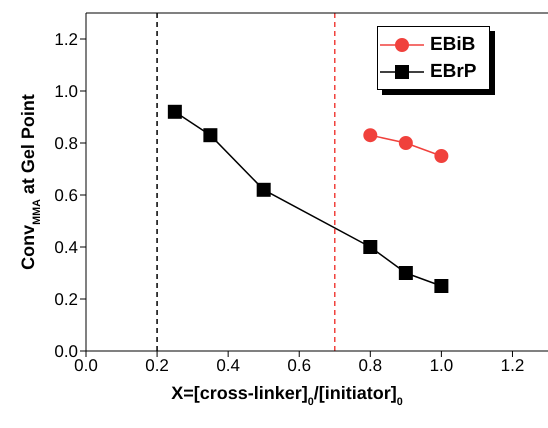  Describe the element at coordinates (66, 196) in the screenshot. I see `y-tick-label: 0.6` at that location.